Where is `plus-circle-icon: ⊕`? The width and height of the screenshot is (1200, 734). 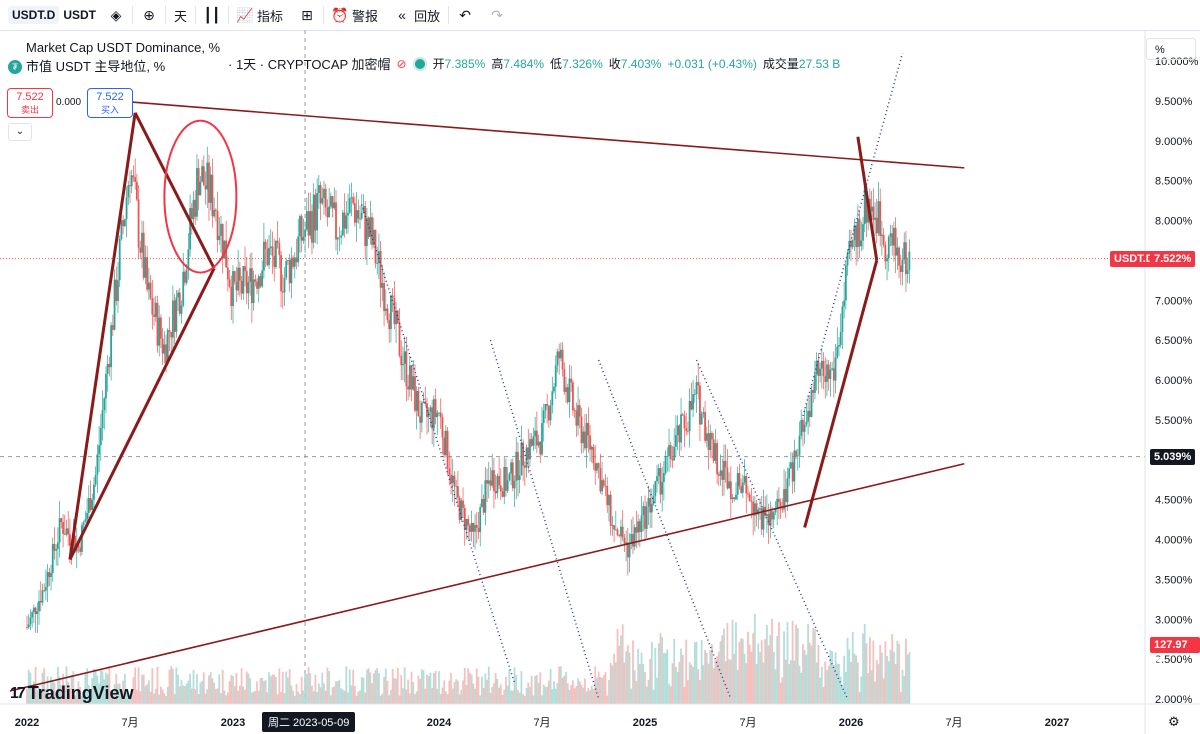 plus-circle-icon: ⊕ is located at coordinates (149, 14).